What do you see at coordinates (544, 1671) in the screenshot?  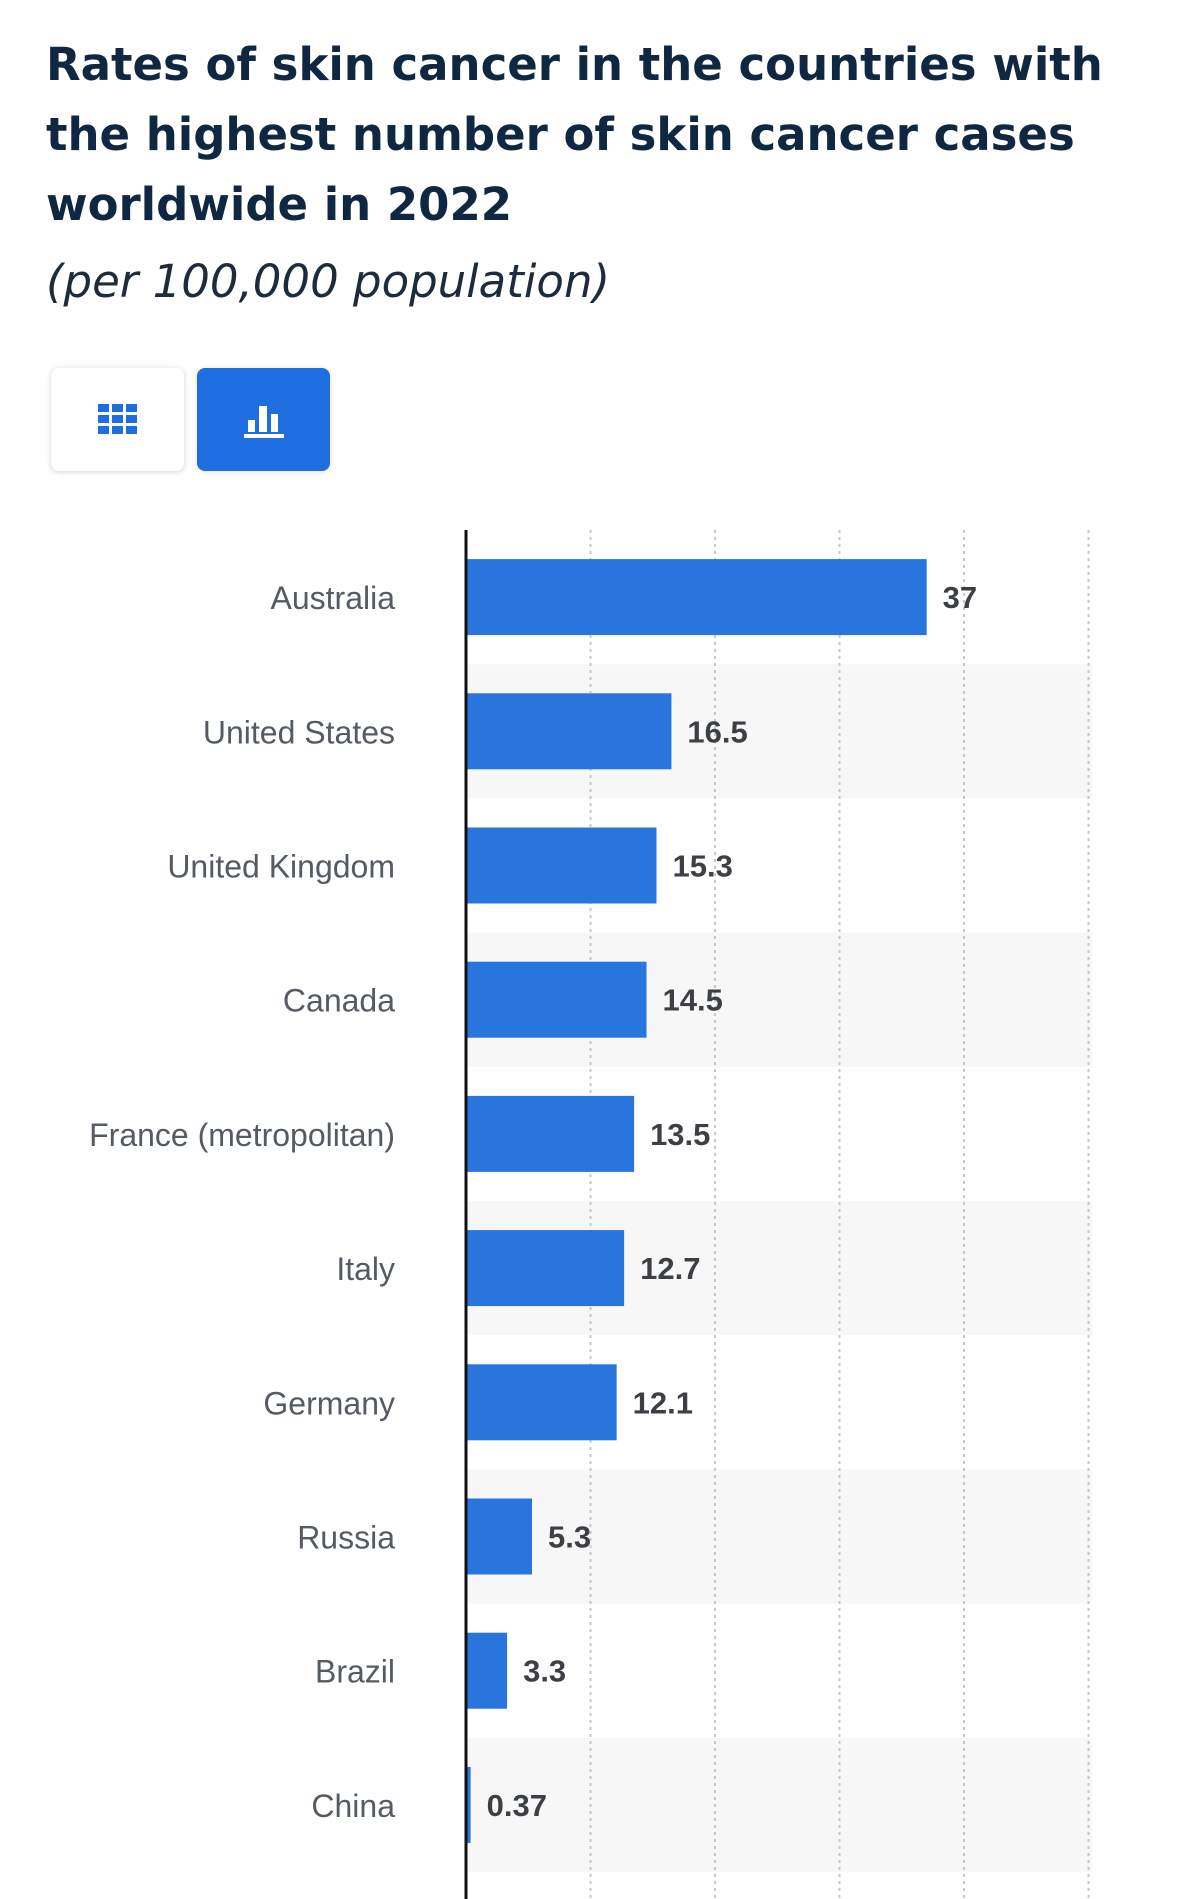 I see `value-label: 3.3` at bounding box center [544, 1671].